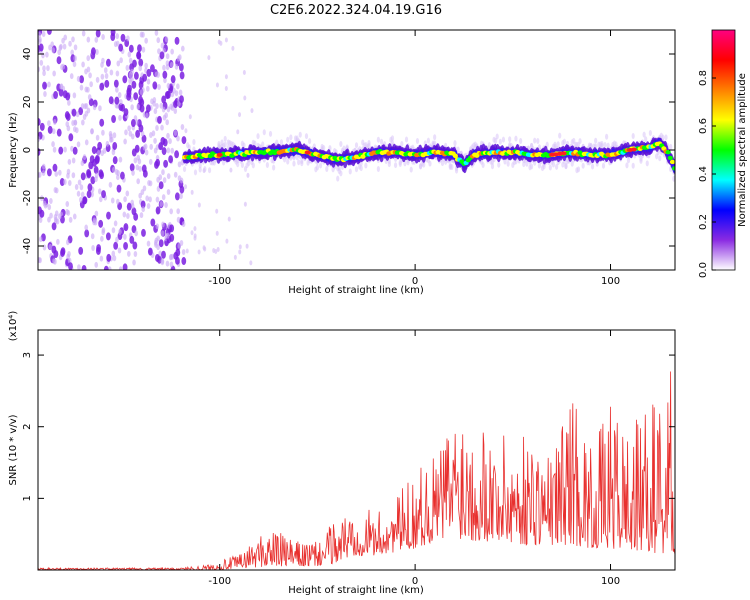 This screenshot has width=750, height=600. What do you see at coordinates (356, 590) in the screenshot?
I see `snr-x-label: Height of straight line (km)` at bounding box center [356, 590].